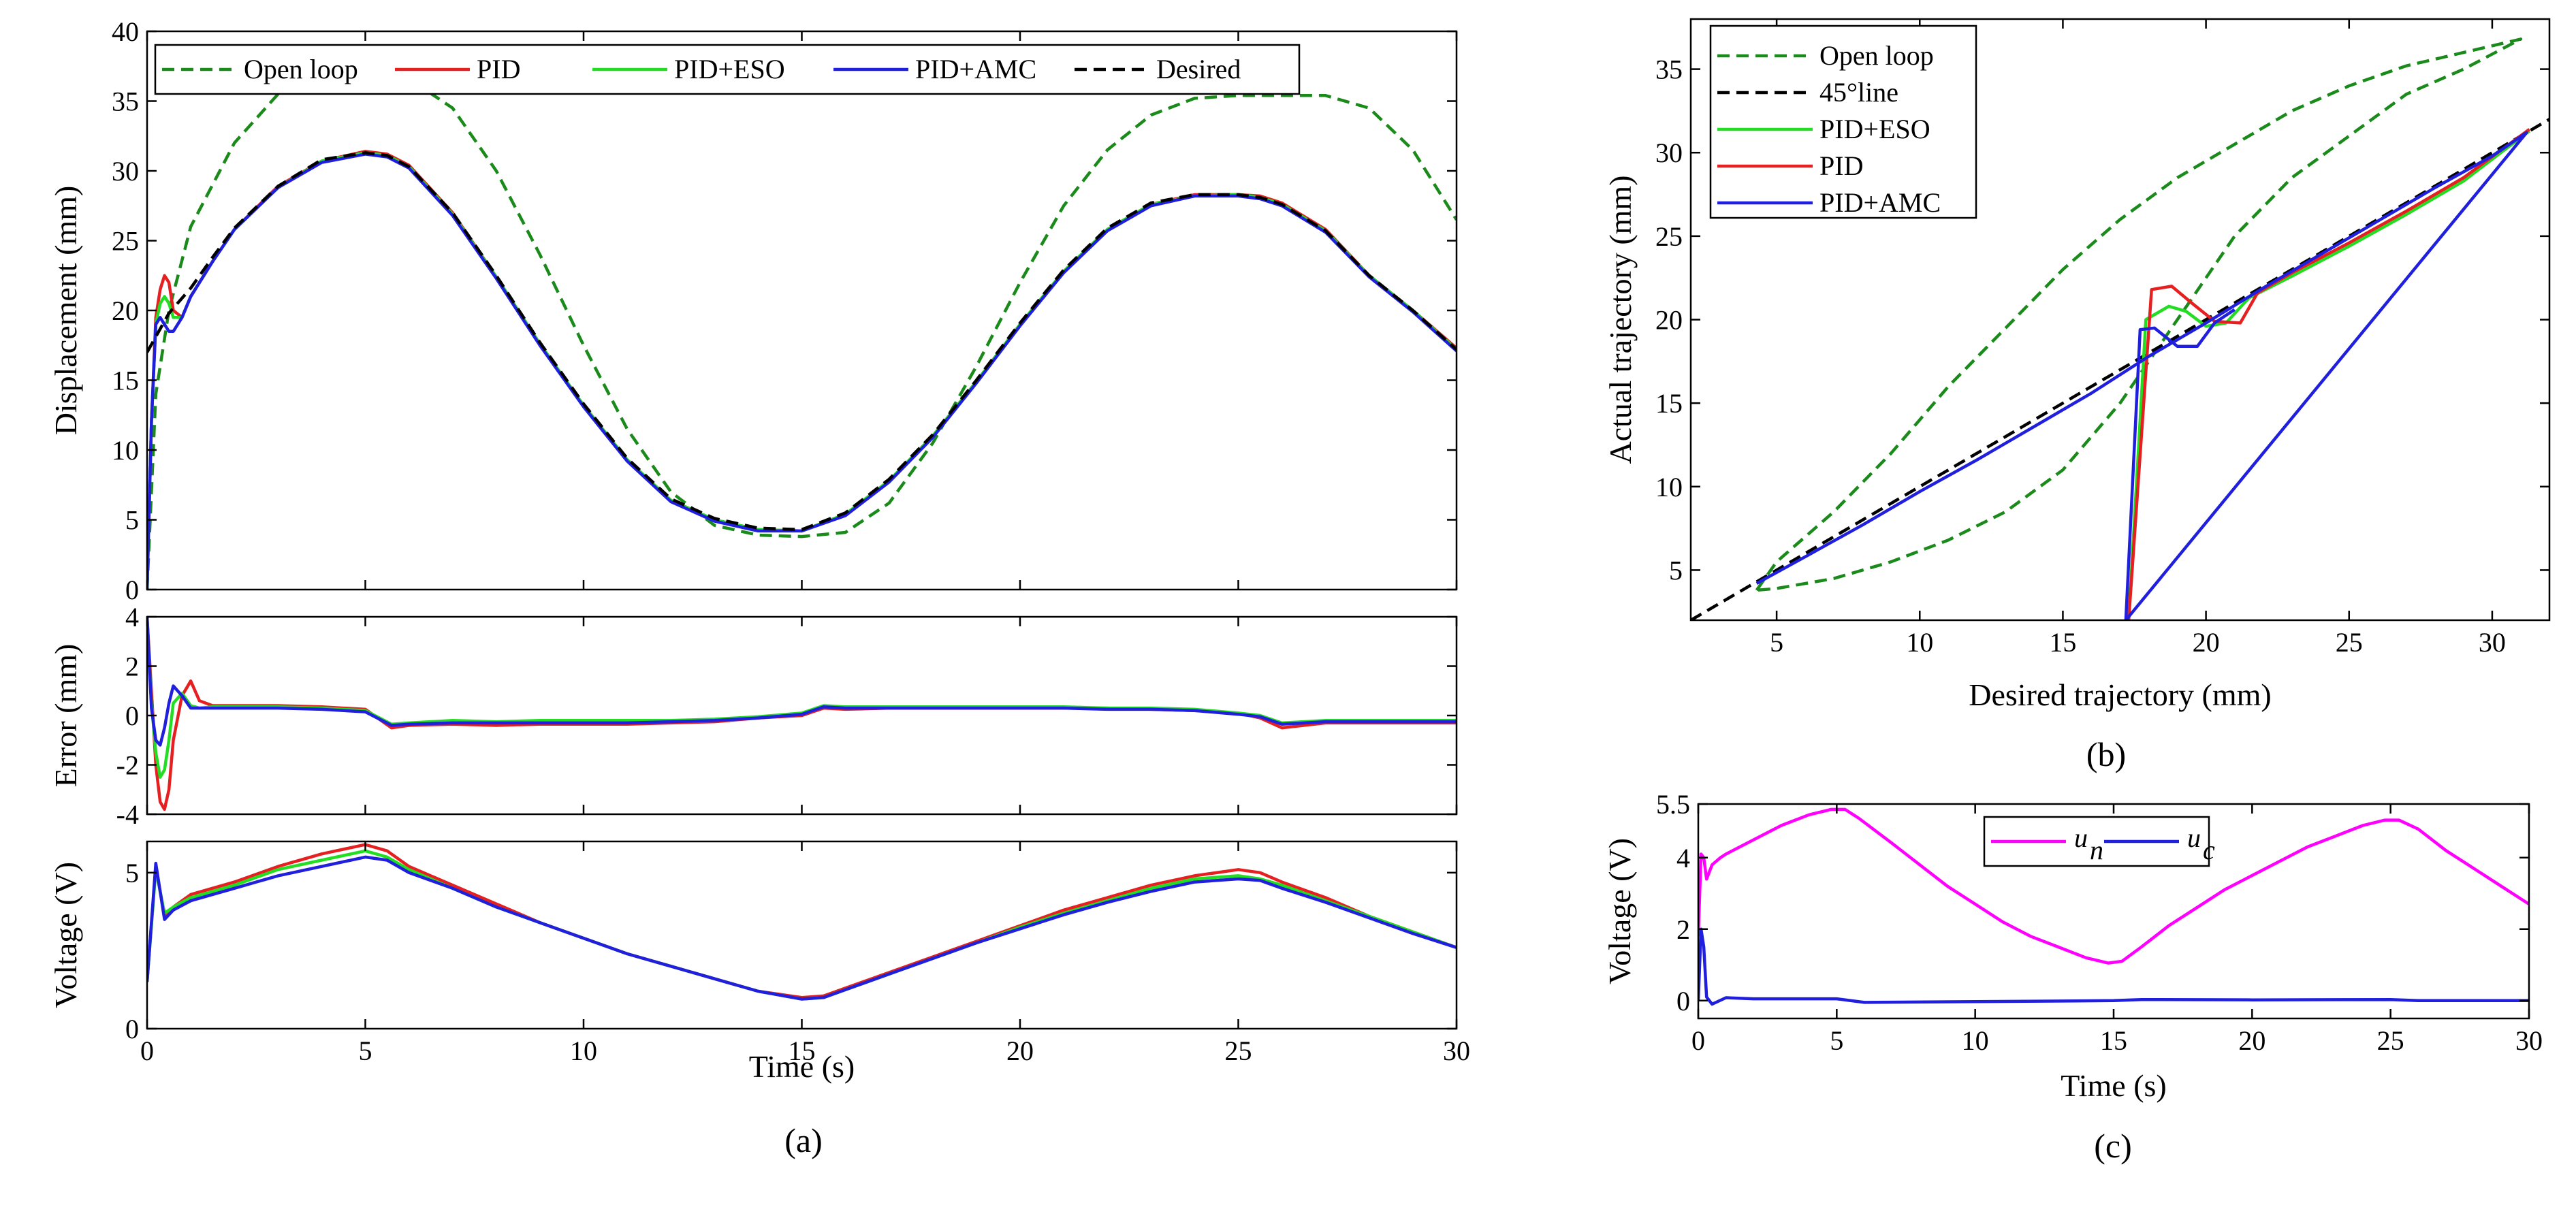 This screenshot has height=1205, width=2576. Describe the element at coordinates (2113, 1146) in the screenshot. I see `panel-caption: (c)` at that location.